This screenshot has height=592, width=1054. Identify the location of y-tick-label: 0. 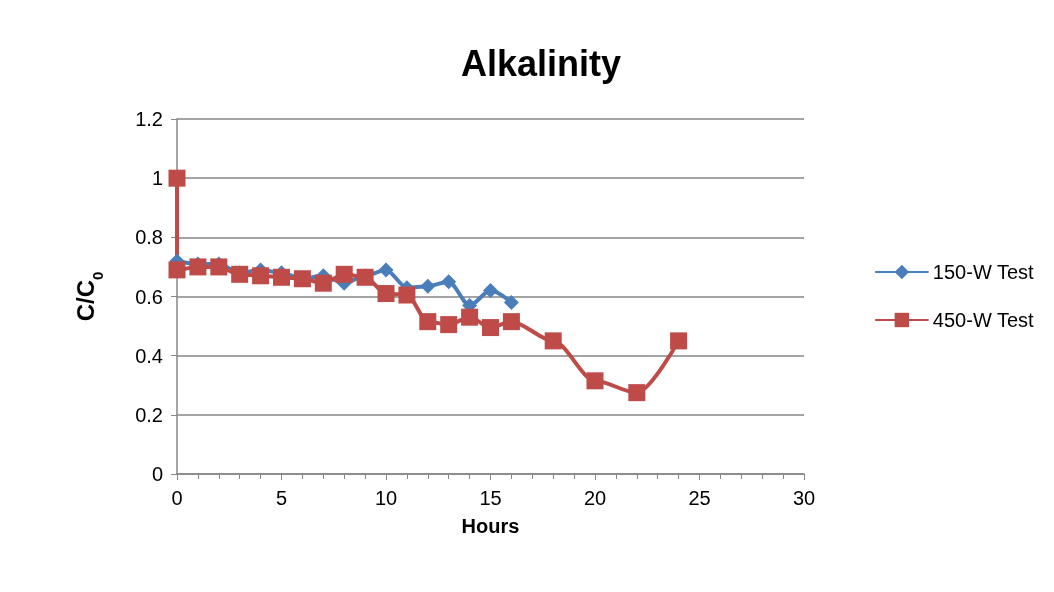
(157, 474).